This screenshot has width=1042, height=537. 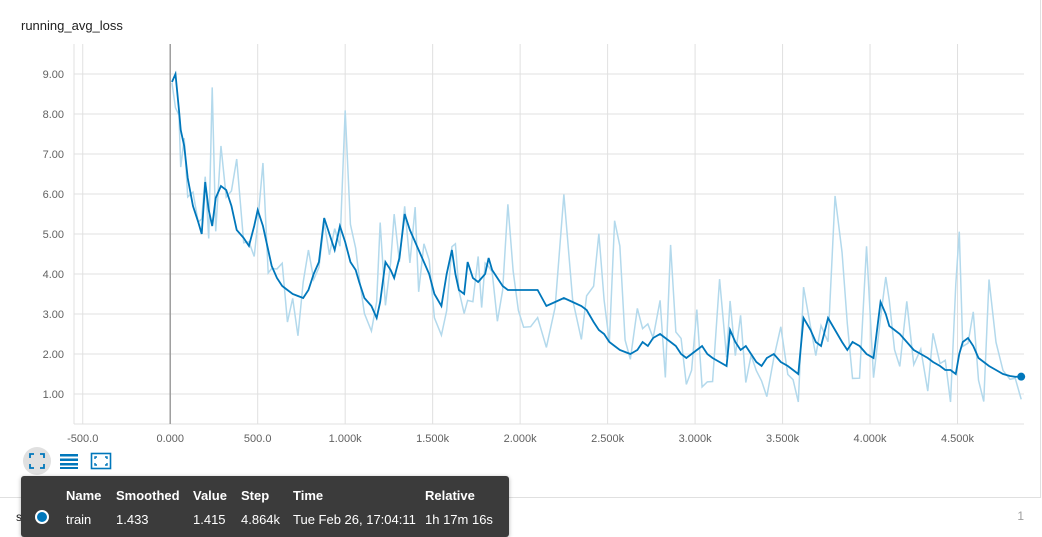 I want to click on fit-domain-button, so click(x=37, y=461).